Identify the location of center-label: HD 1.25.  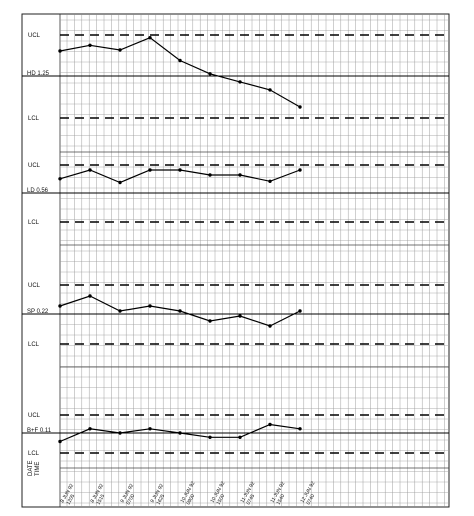
(38, 74).